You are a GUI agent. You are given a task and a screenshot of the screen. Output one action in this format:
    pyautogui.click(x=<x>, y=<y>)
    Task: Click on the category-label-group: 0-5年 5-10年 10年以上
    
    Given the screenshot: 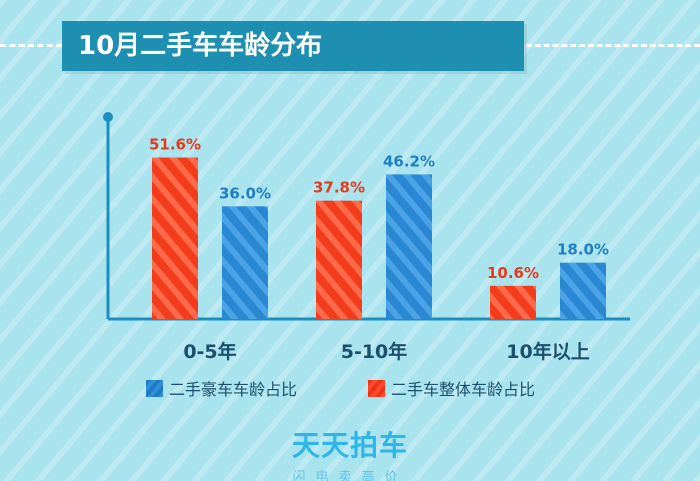 What is the action you would take?
    pyautogui.click(x=386, y=351)
    